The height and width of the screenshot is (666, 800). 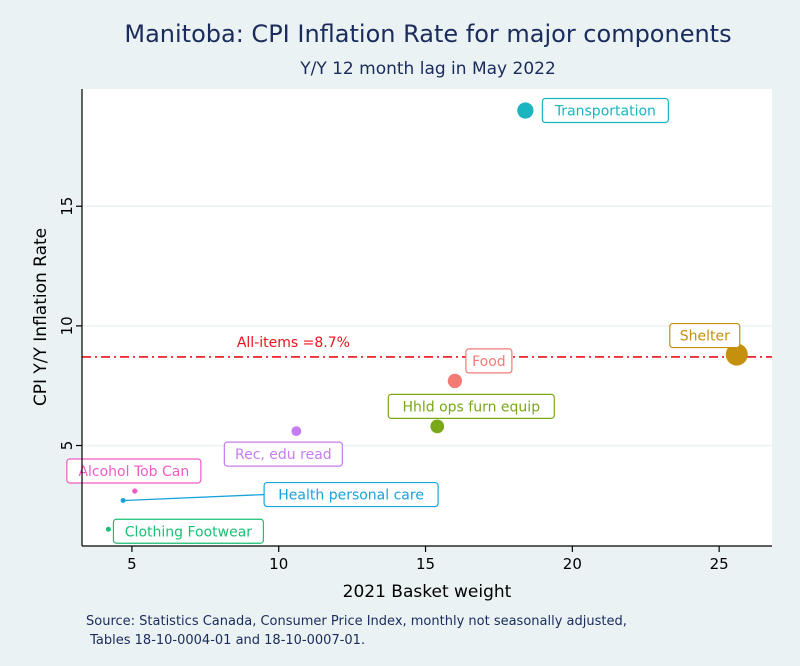 I want to click on point-label-0: Transportation, so click(x=605, y=112).